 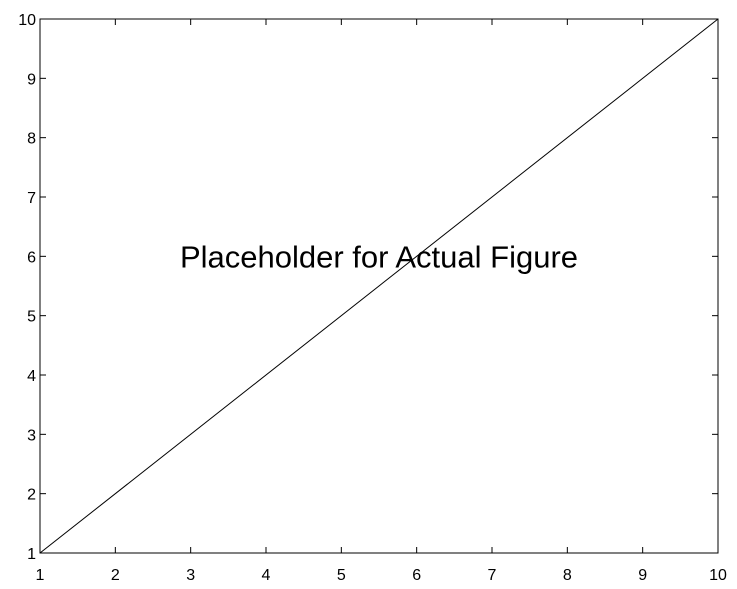 What do you see at coordinates (718, 575) in the screenshot?
I see `x-tick-label: 10` at bounding box center [718, 575].